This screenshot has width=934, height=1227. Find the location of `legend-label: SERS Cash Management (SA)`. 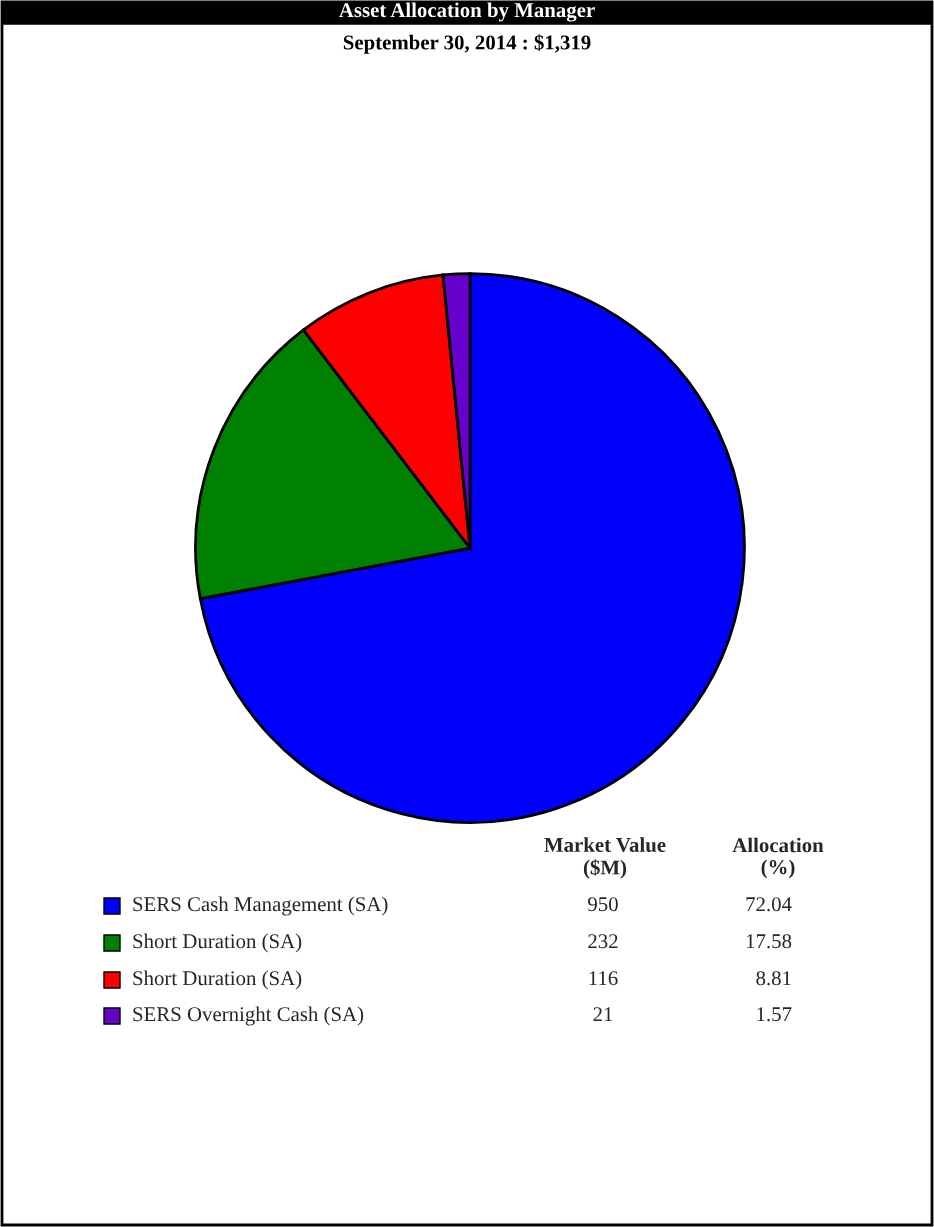

legend-label: SERS Cash Management (SA) is located at coordinates (260, 906).